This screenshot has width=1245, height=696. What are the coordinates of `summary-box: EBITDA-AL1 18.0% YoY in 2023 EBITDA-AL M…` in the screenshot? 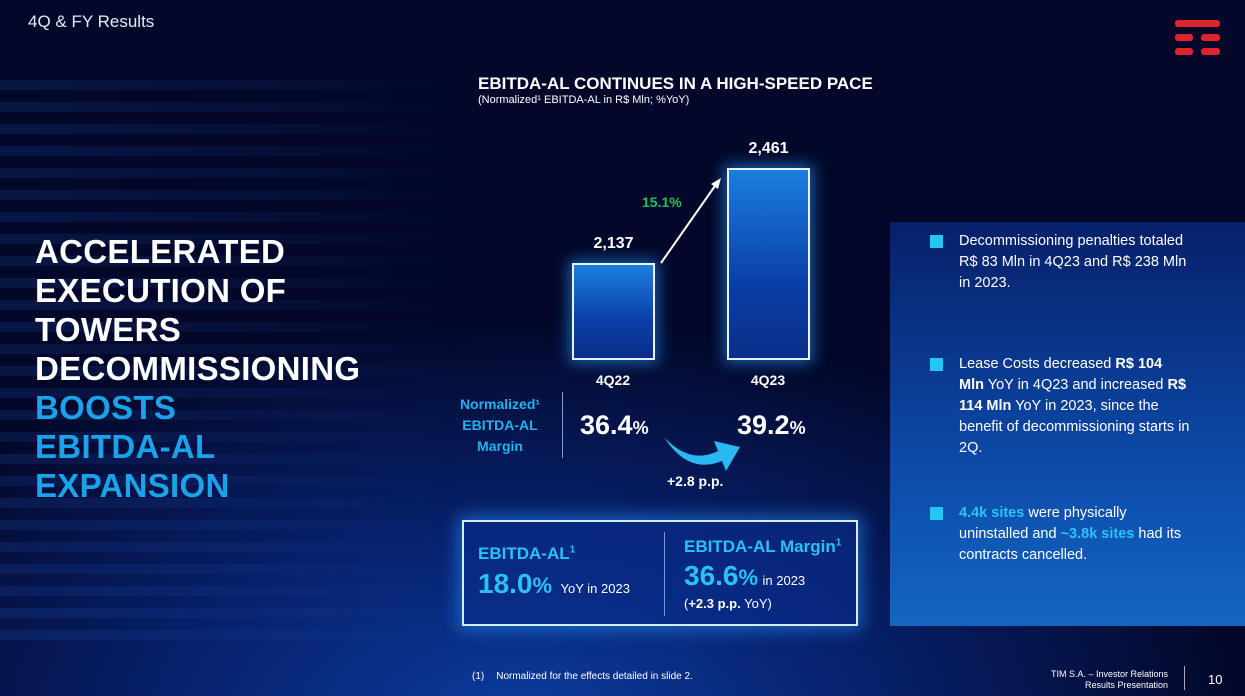 It's located at (660, 573).